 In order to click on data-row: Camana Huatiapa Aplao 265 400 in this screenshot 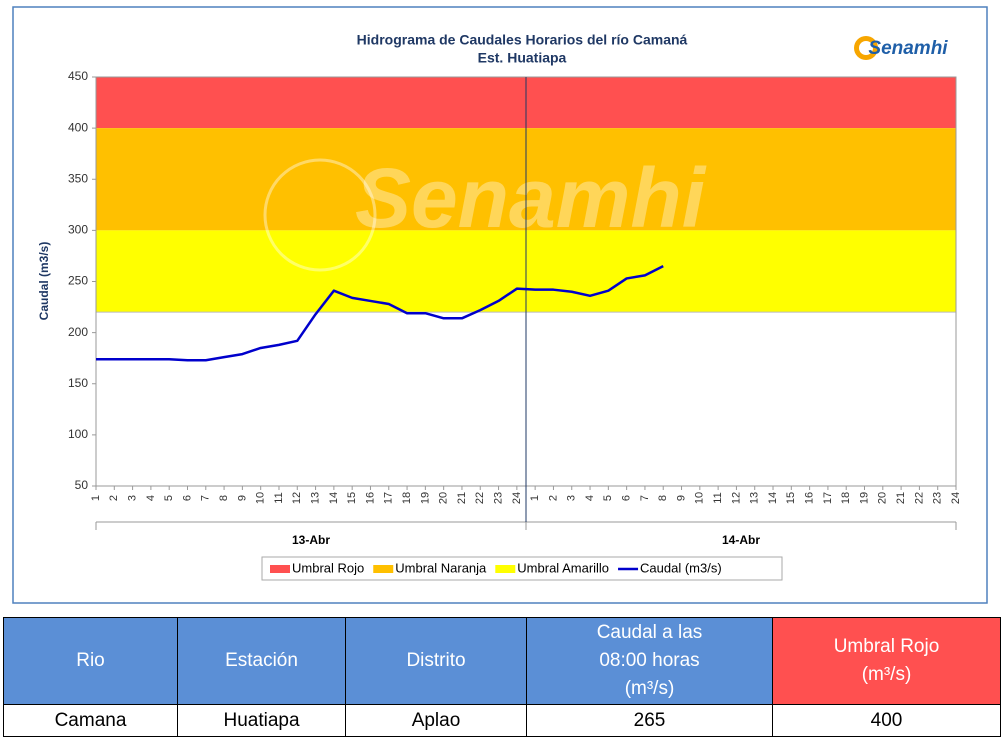, I will do `click(502, 720)`.